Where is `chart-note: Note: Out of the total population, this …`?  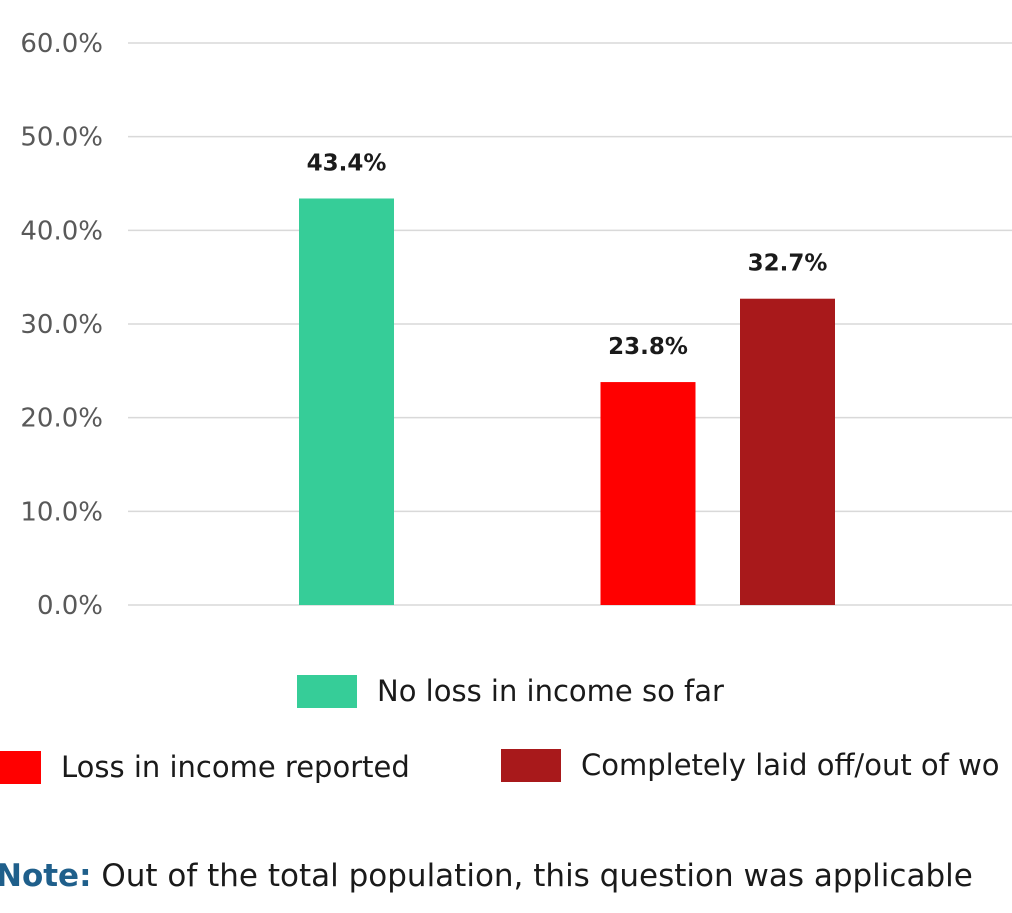 chart-note: Note: Out of the total population, this … is located at coordinates (486, 876).